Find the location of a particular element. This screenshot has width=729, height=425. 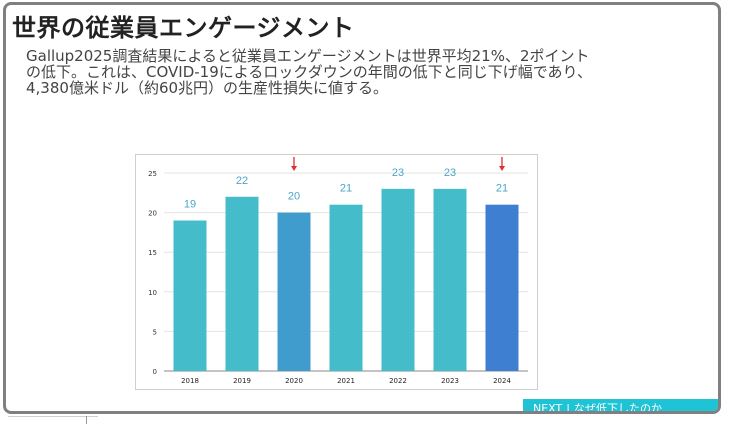

data-label: 20 is located at coordinates (294, 197).